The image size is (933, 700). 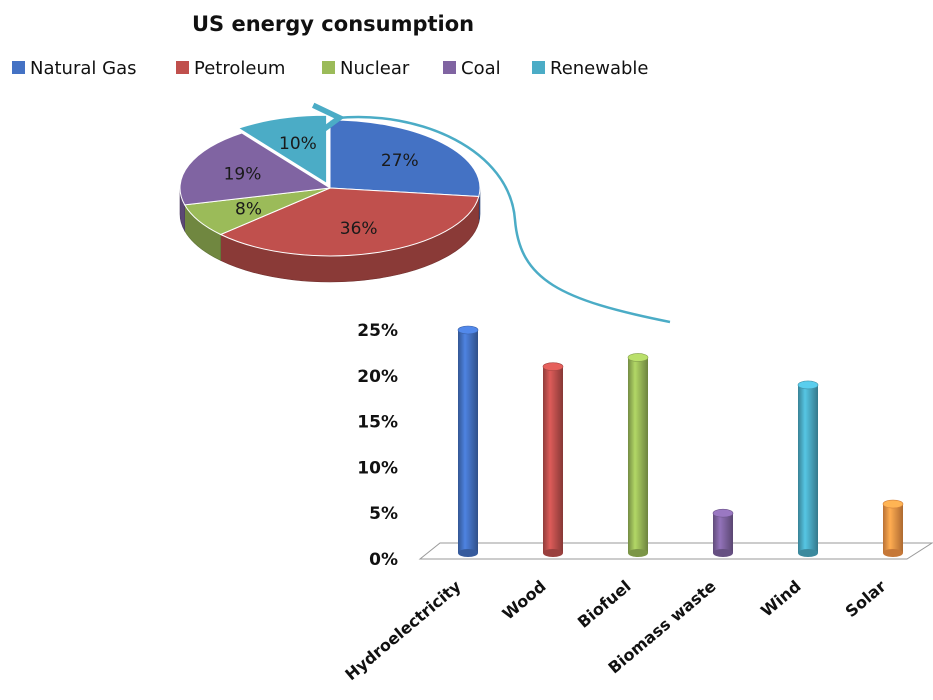 I want to click on connector-arrow, so click(x=504, y=220).